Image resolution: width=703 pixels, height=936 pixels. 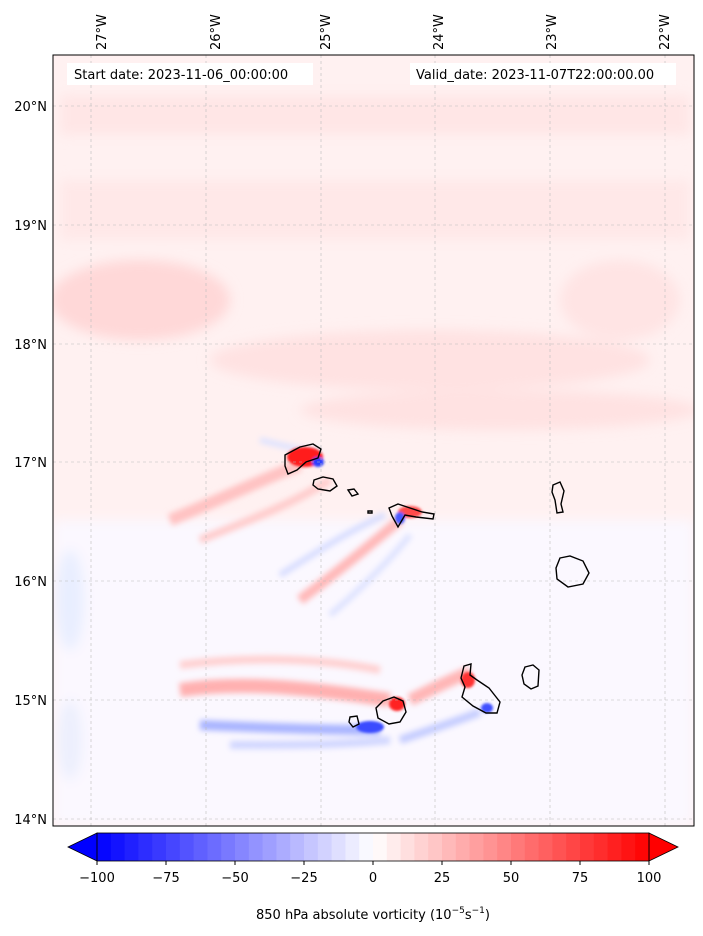 What do you see at coordinates (353, 492) in the screenshot?
I see `island-santa-luzia` at bounding box center [353, 492].